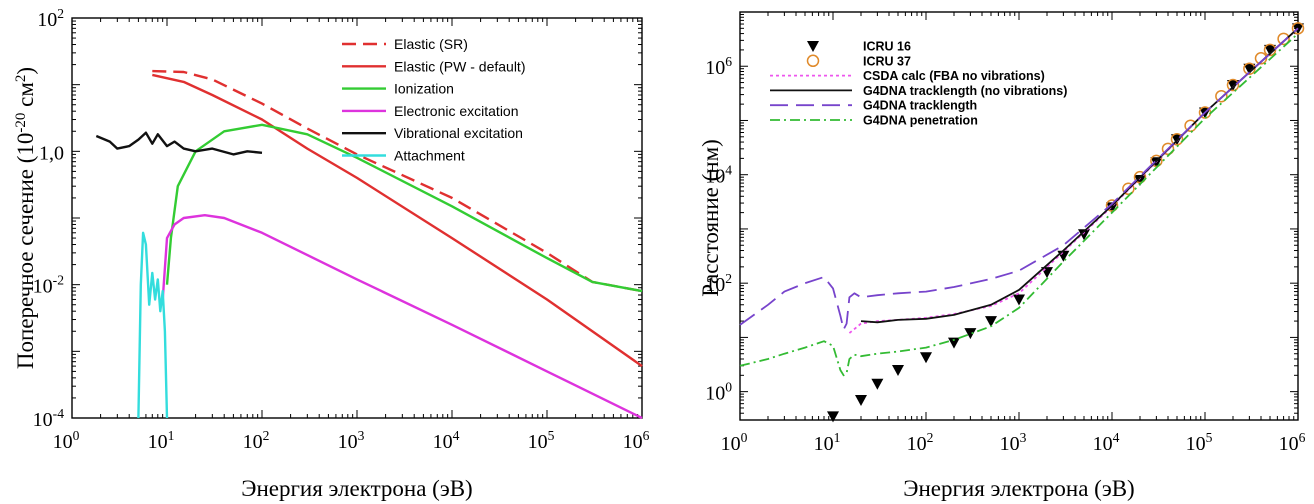 The height and width of the screenshot is (504, 1314). What do you see at coordinates (59, 280) in the screenshot?
I see `y-tick-label-exp: -2` at bounding box center [59, 280].